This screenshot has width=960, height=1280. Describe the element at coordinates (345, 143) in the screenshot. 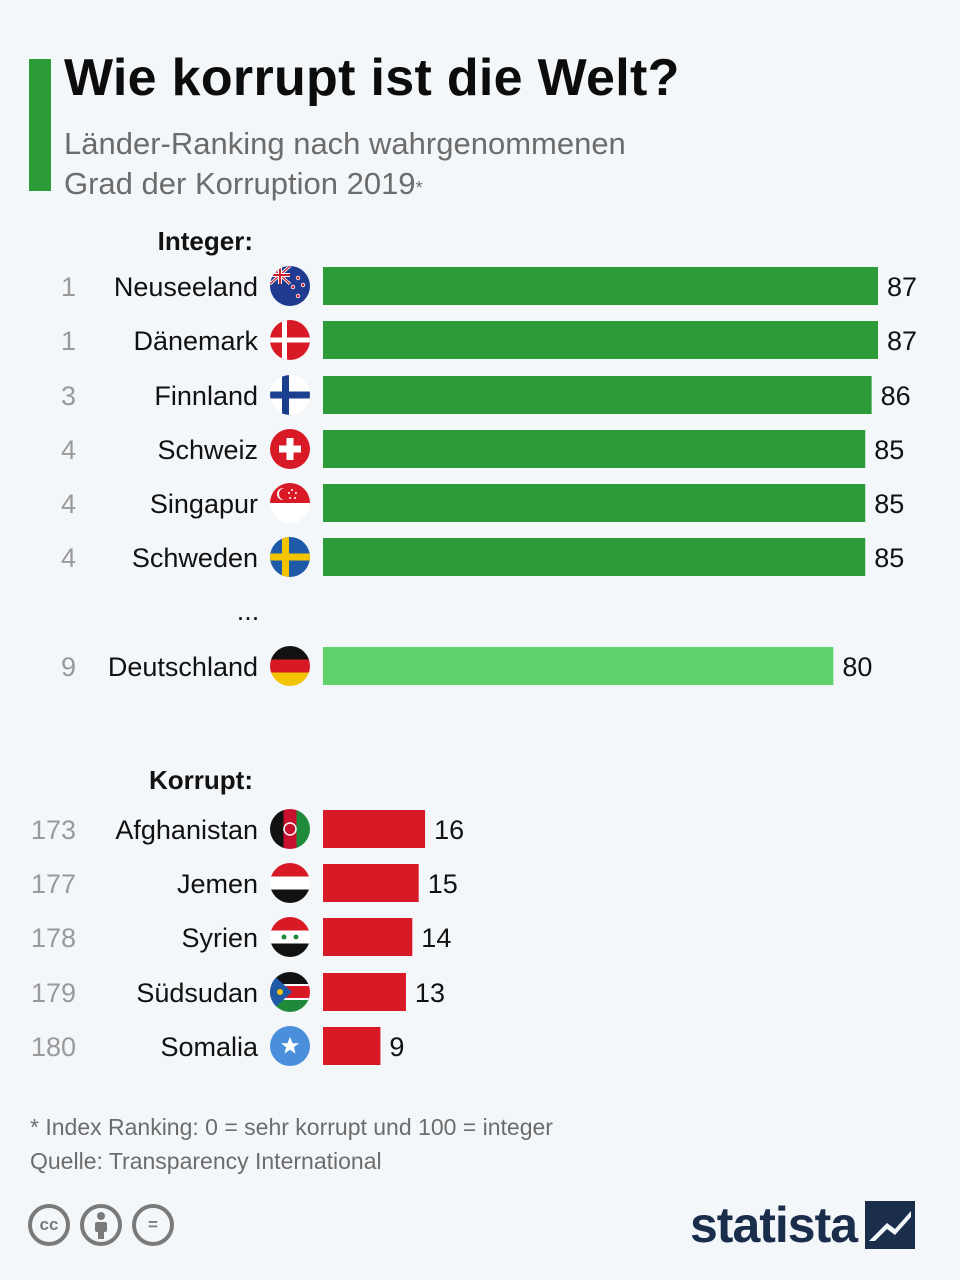

I see `subtitle-line-1: Länder-Ranking nach wahrgenommenen` at that location.